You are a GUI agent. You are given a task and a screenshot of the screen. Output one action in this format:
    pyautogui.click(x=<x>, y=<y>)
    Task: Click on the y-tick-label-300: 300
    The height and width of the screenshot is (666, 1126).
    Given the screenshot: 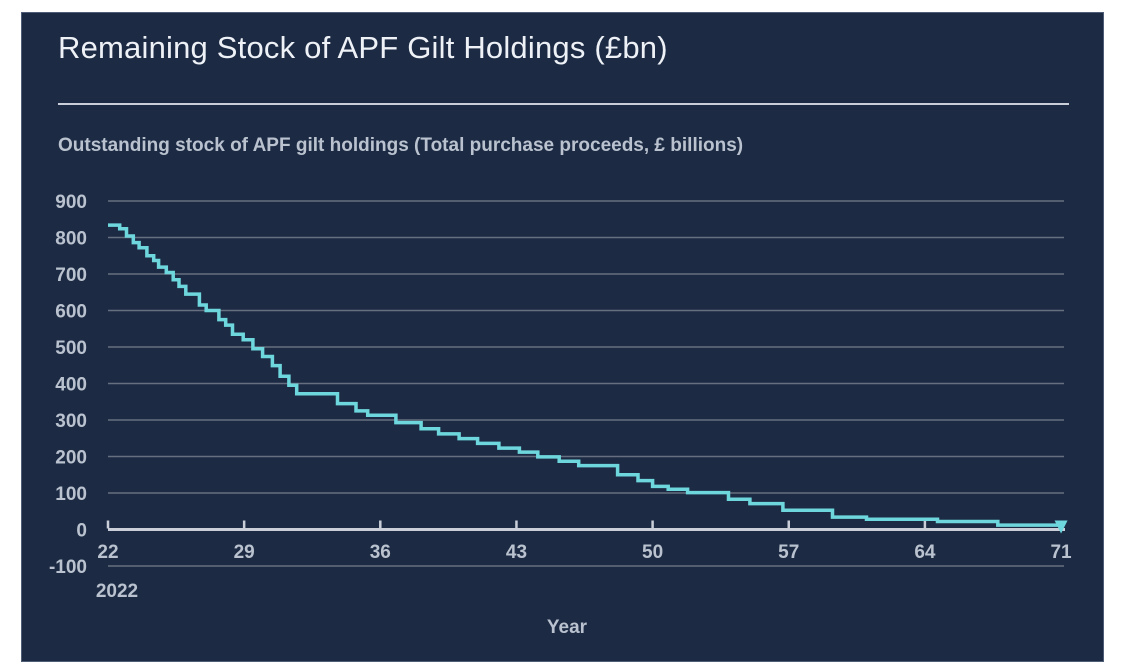 What is the action you would take?
    pyautogui.click(x=71, y=421)
    